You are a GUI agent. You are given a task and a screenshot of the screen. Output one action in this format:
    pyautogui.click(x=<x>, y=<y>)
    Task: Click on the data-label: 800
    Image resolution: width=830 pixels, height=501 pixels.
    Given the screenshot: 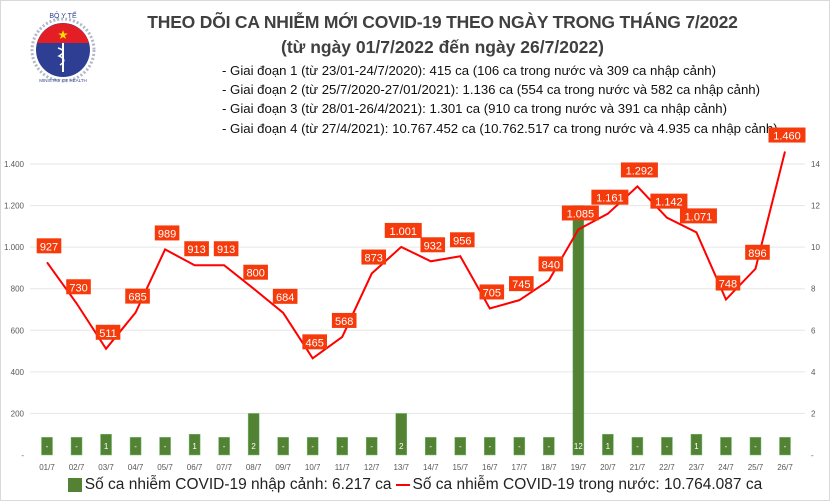 What is the action you would take?
    pyautogui.click(x=255, y=274)
    